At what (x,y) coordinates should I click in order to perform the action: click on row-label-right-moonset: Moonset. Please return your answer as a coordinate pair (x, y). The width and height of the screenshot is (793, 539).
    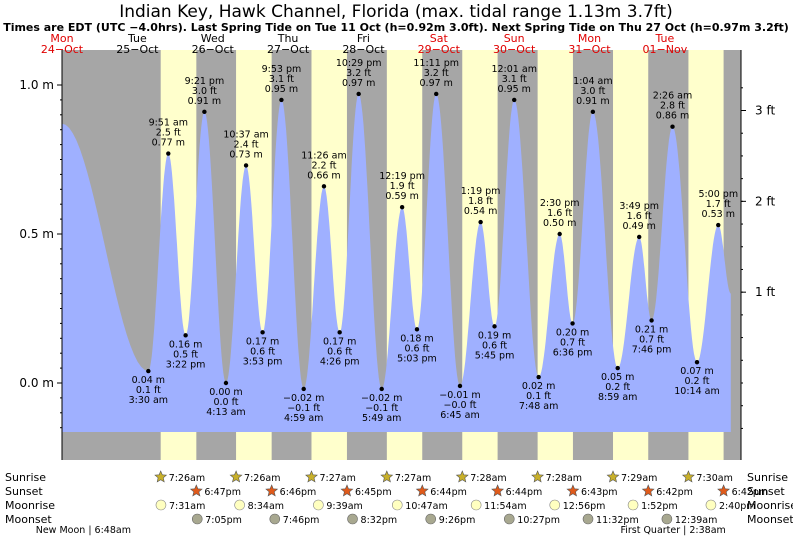
    Looking at the image, I should click on (770, 519).